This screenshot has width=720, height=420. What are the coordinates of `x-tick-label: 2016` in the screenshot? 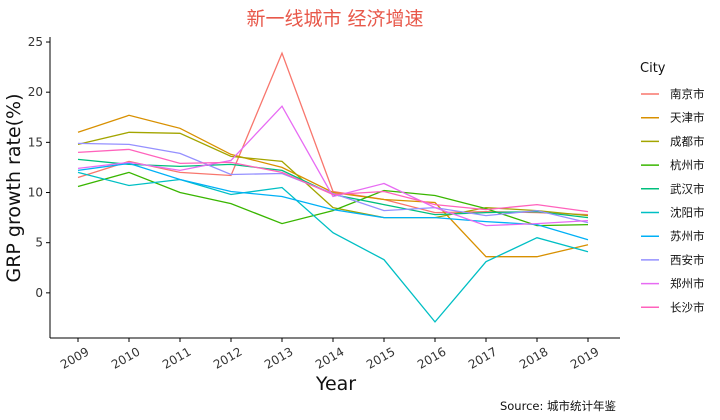 It's located at (431, 357).